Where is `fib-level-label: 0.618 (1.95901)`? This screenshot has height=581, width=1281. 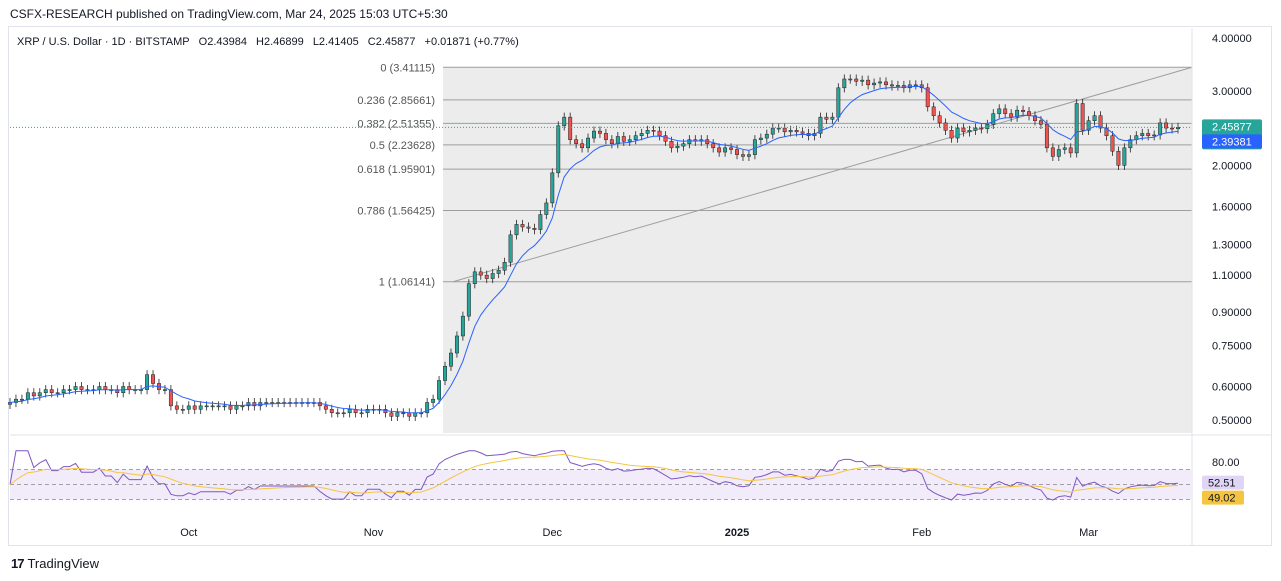 fib-level-label: 0.618 (1.95901) is located at coordinates (396, 170).